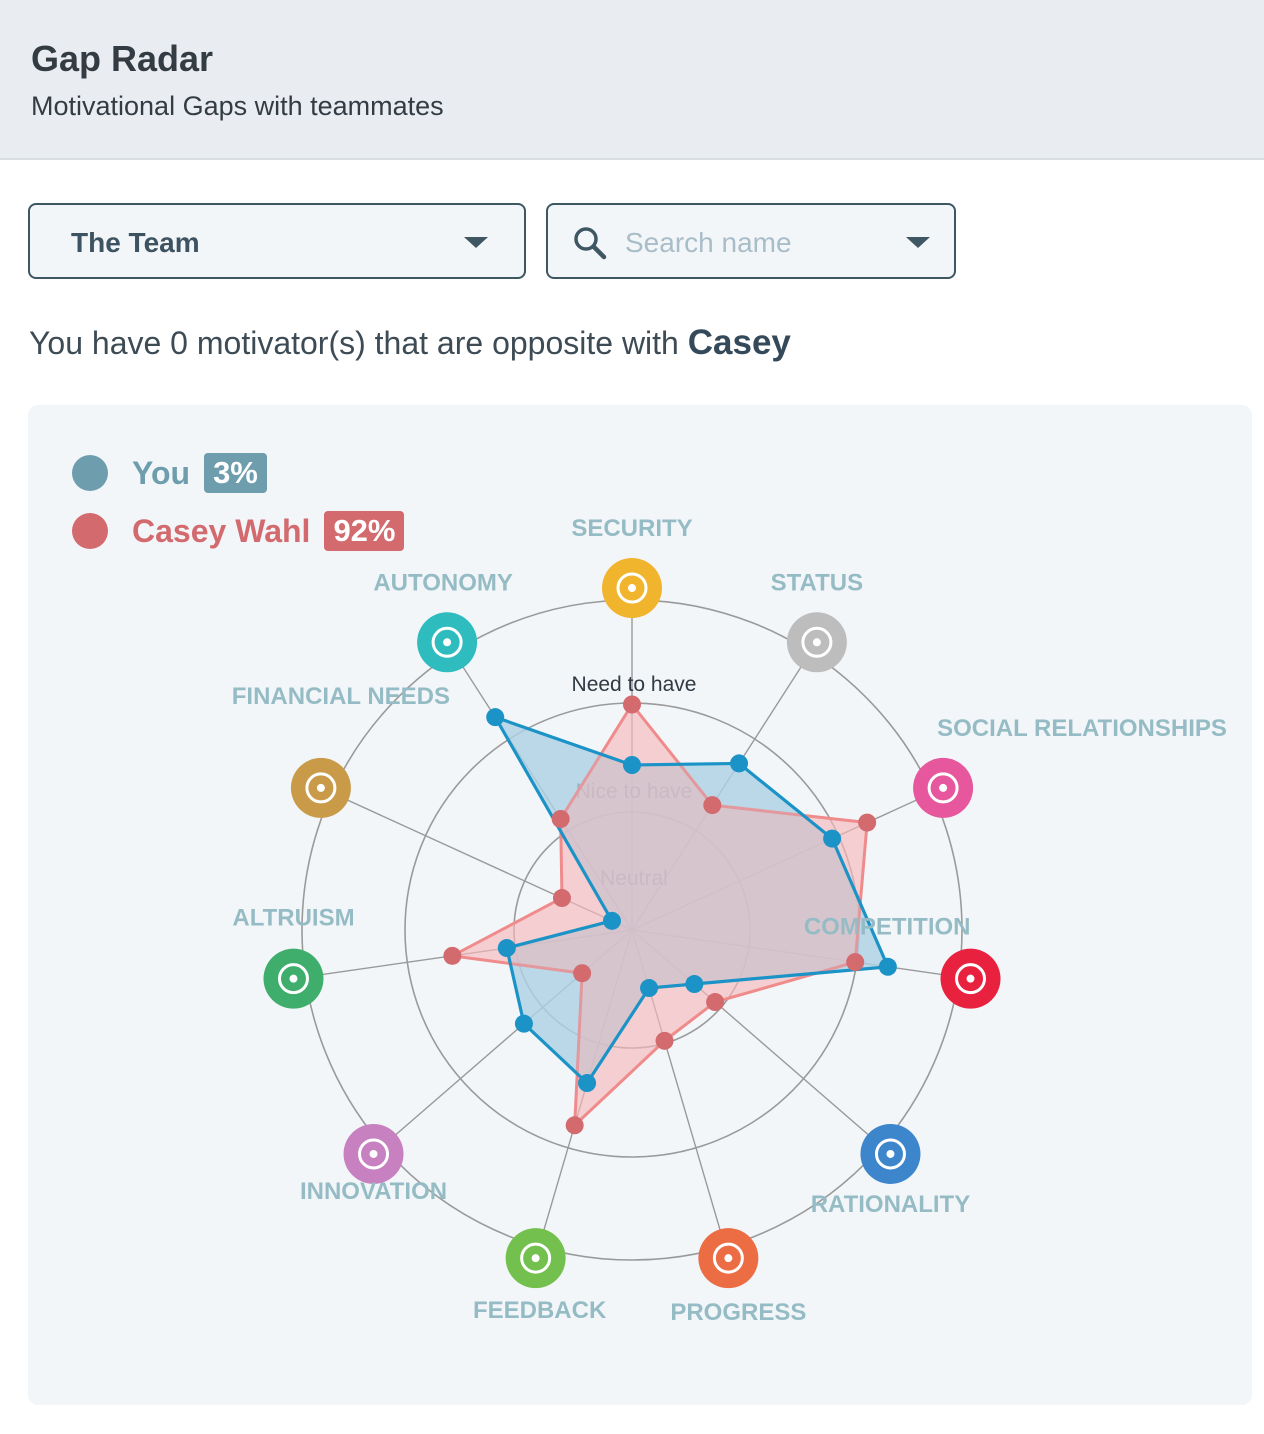 The height and width of the screenshot is (1434, 1264). I want to click on axis-label: SECURITY, so click(631, 528).